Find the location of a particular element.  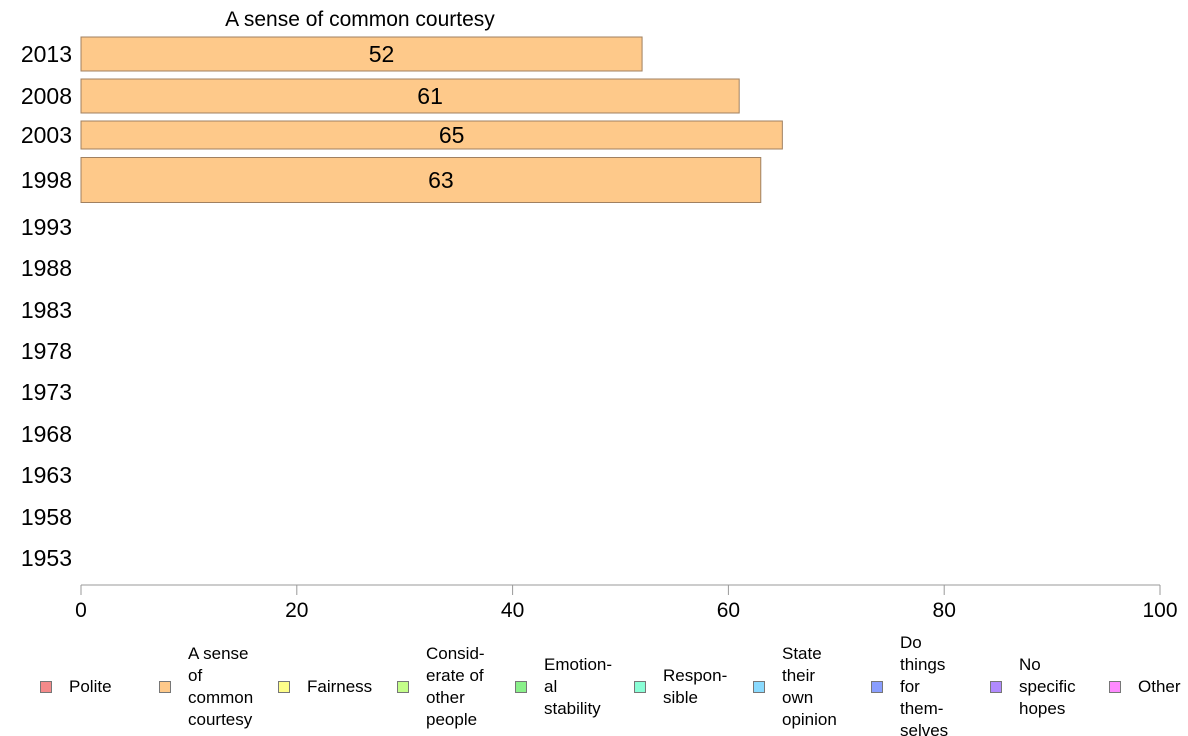

y-tick-label: 1978 is located at coordinates (46, 351).